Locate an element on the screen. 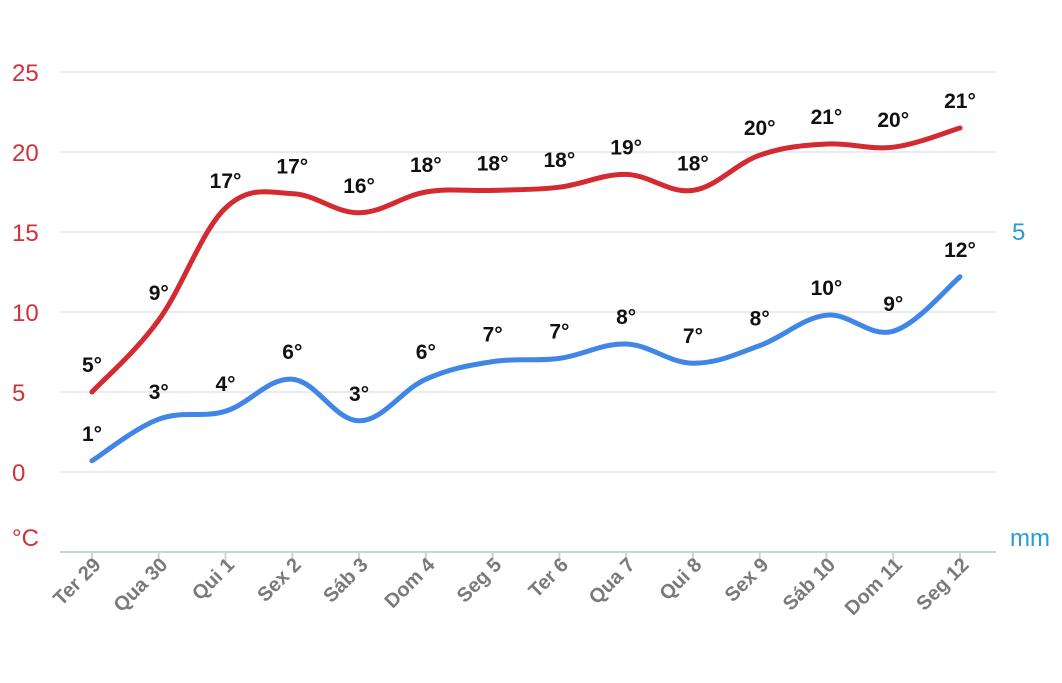  min-temperature-label: 4° is located at coordinates (226, 384).